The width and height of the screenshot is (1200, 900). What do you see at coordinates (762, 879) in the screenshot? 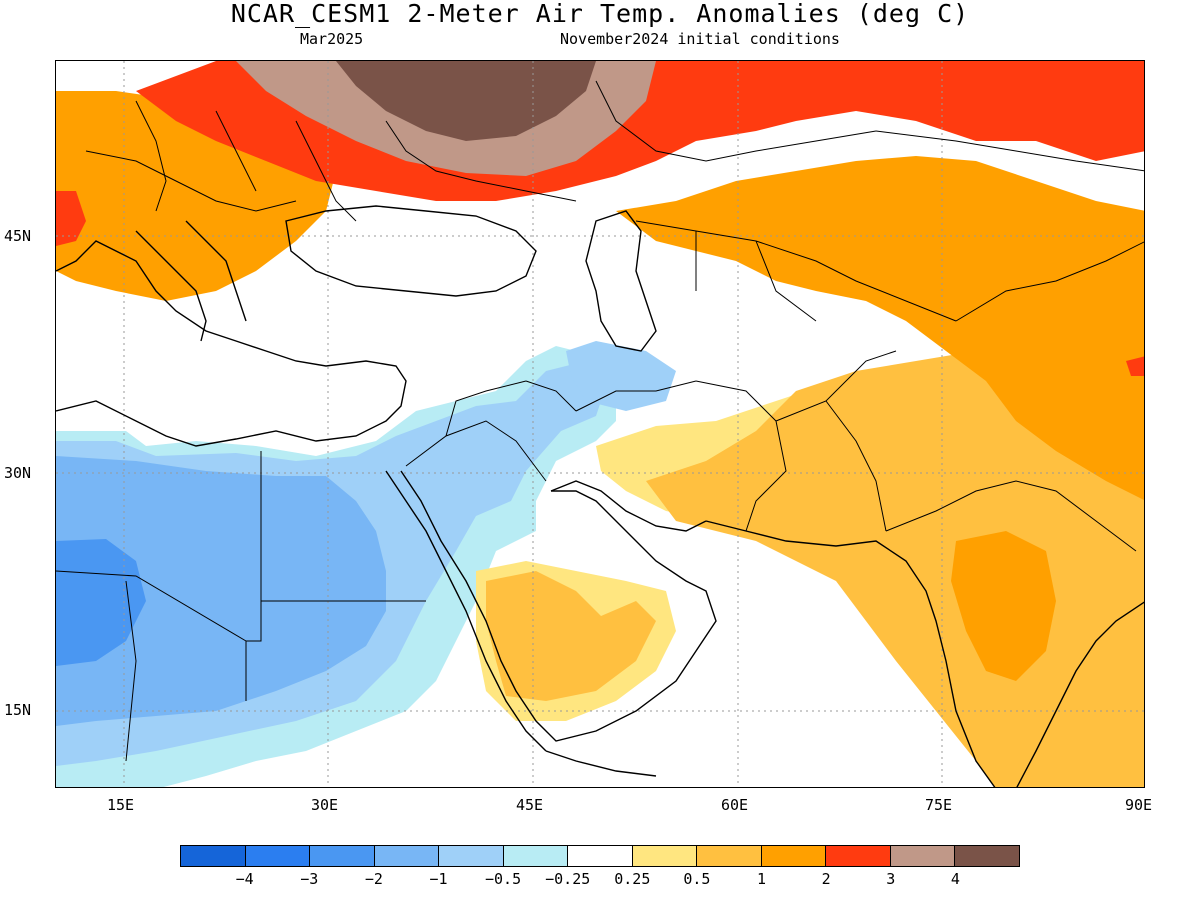
I see `legend-label: 1` at bounding box center [762, 879].